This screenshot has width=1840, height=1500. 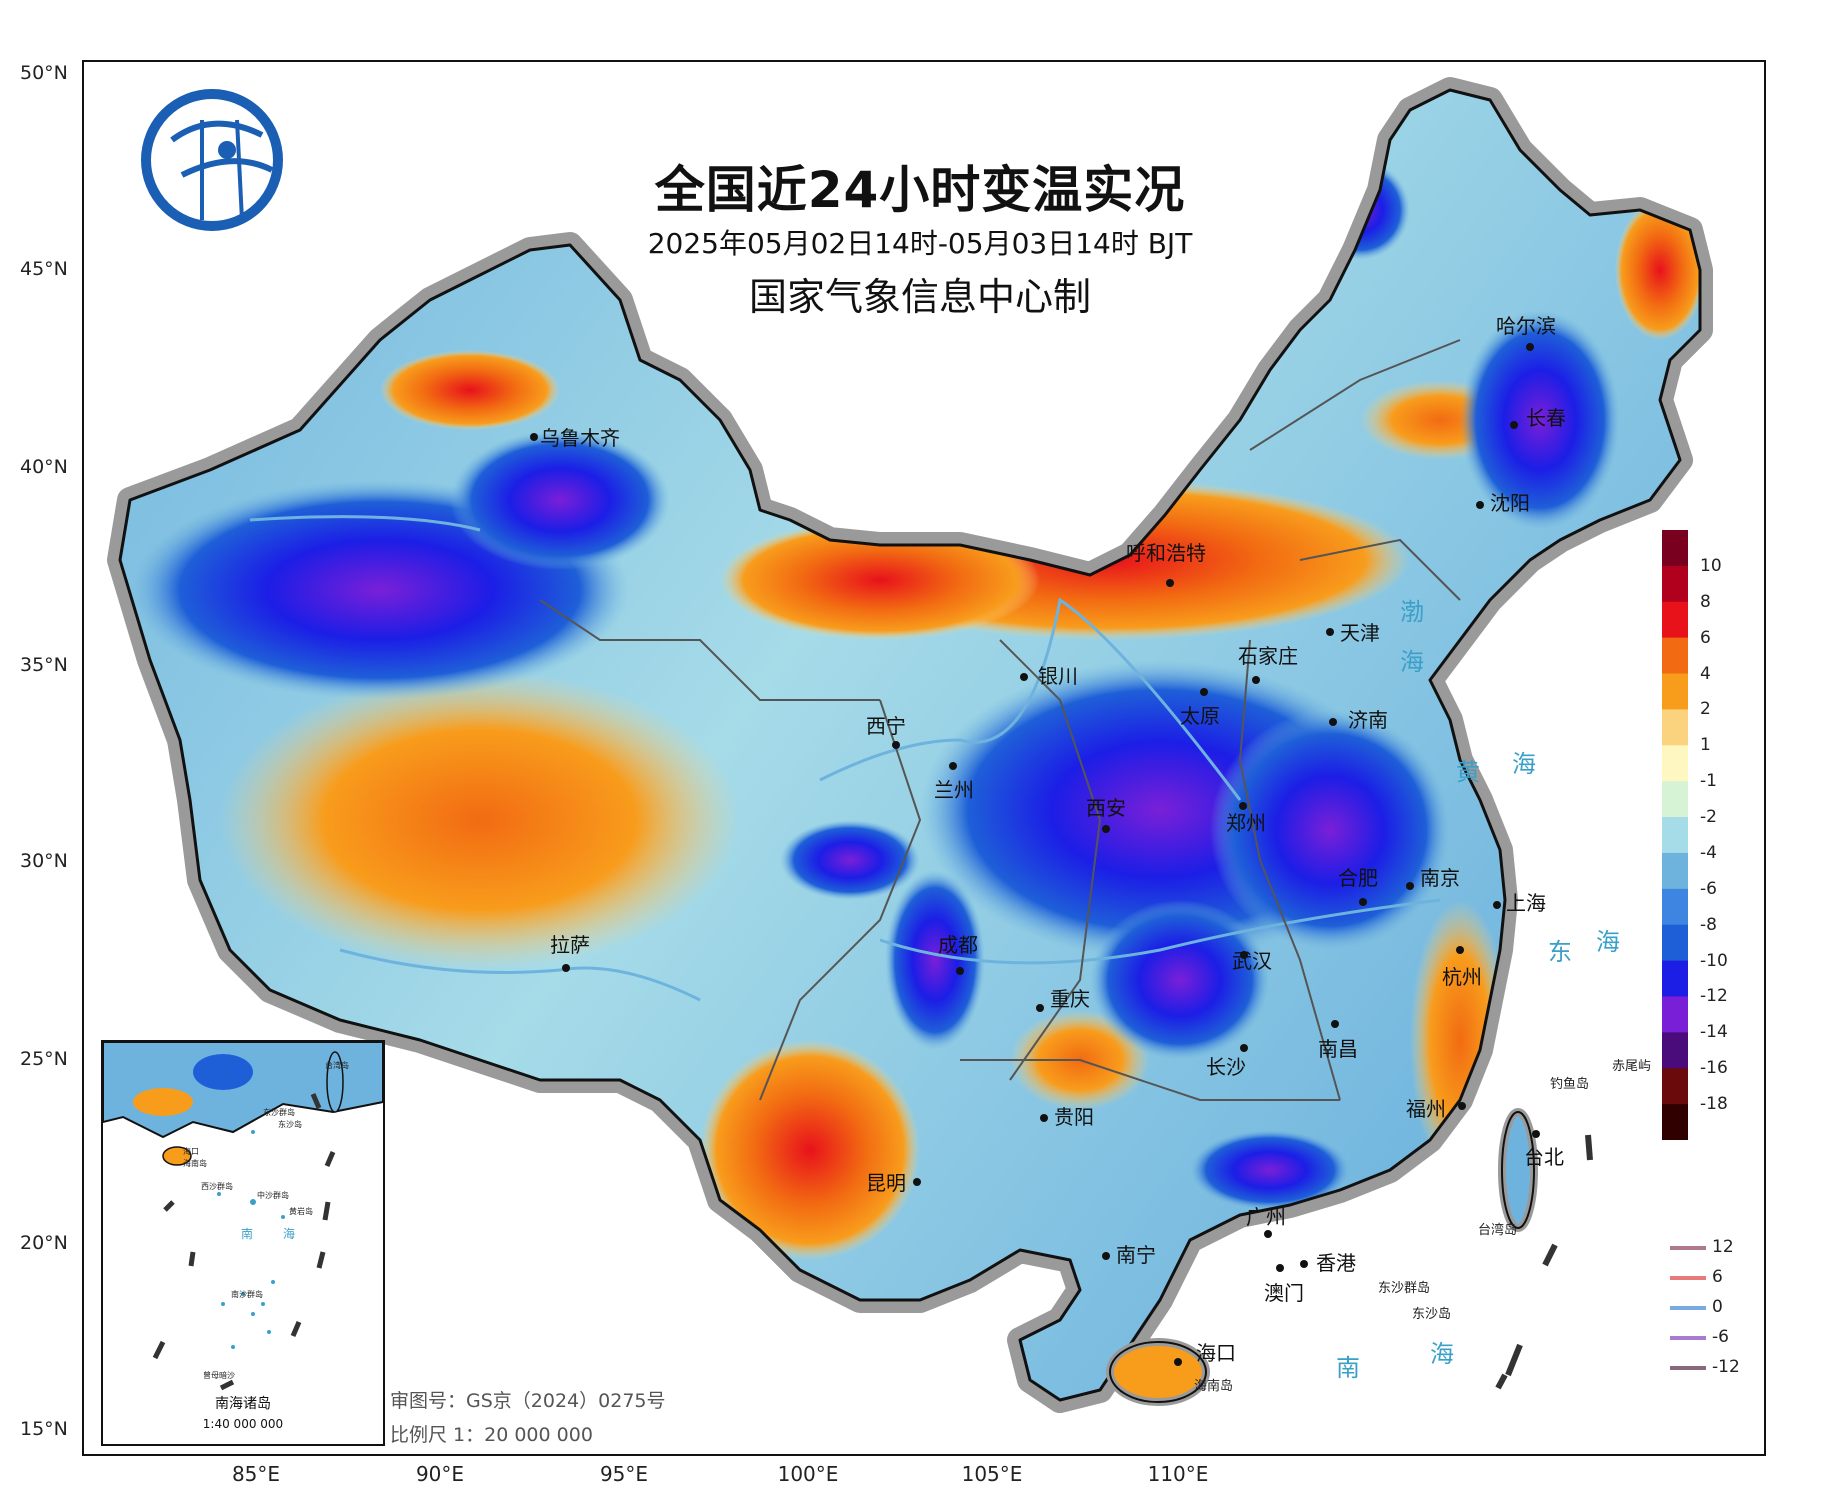 I want to click on city-xian: 西安, so click(x=1106, y=808).